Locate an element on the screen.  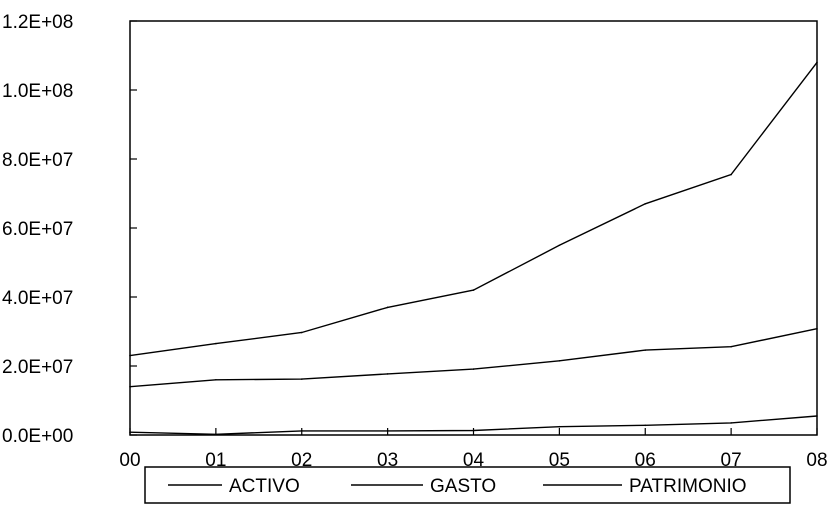
y-tick-label: 1.0E+08 is located at coordinates (37, 91).